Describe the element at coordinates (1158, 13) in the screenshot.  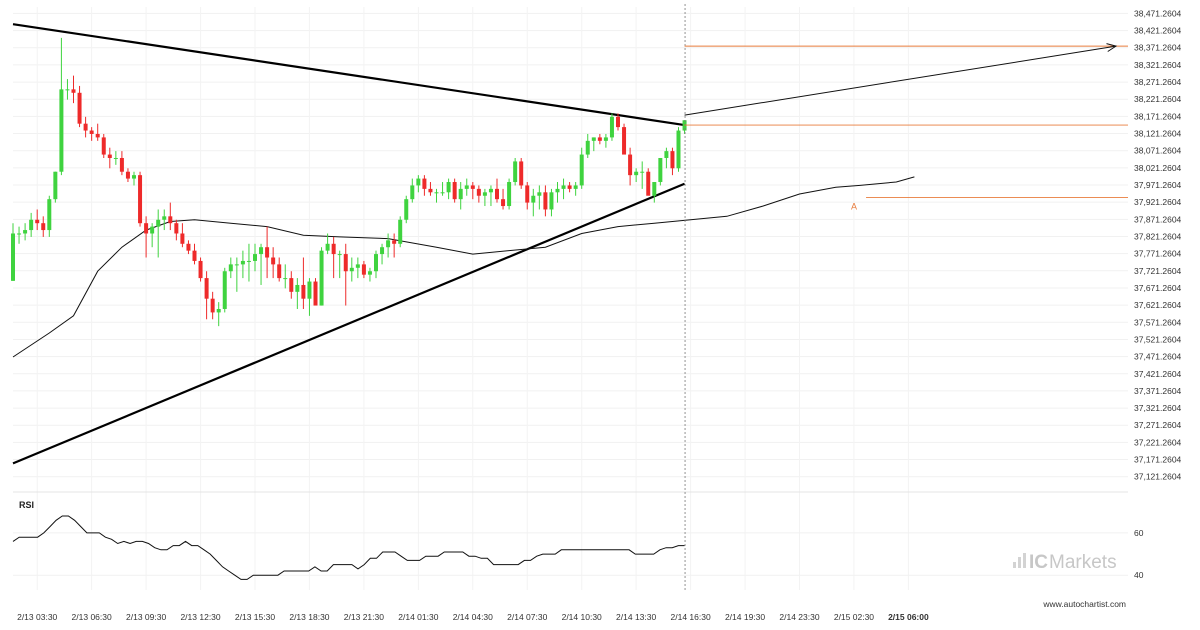
I see `y-tick-label: 38,471.2604` at that location.